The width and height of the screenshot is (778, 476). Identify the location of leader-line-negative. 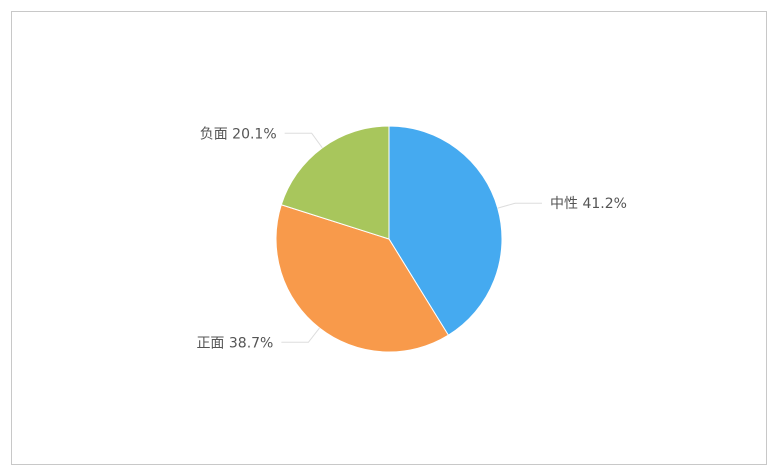
(303, 140).